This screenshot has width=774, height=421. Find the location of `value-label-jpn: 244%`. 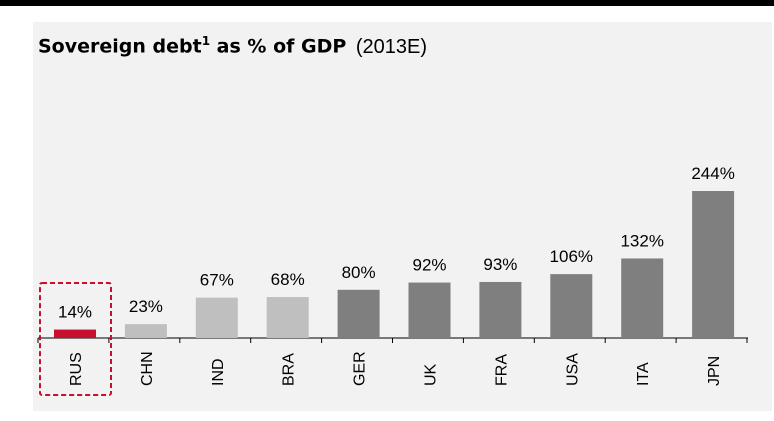

value-label-jpn: 244% is located at coordinates (712, 173).